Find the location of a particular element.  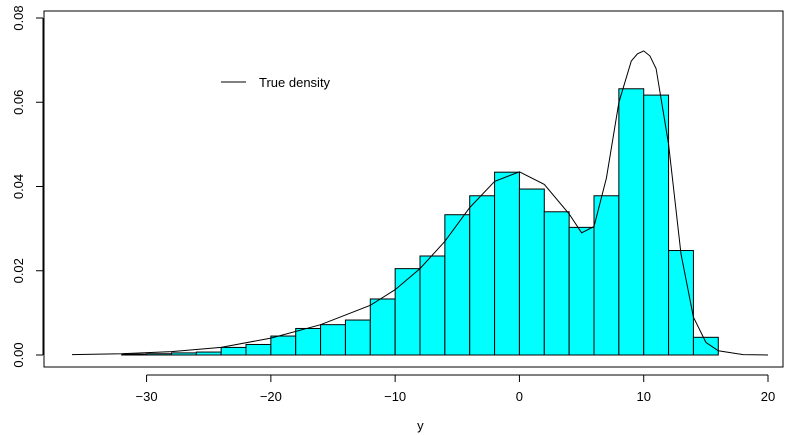

x-tick-label: 20 is located at coordinates (768, 396).